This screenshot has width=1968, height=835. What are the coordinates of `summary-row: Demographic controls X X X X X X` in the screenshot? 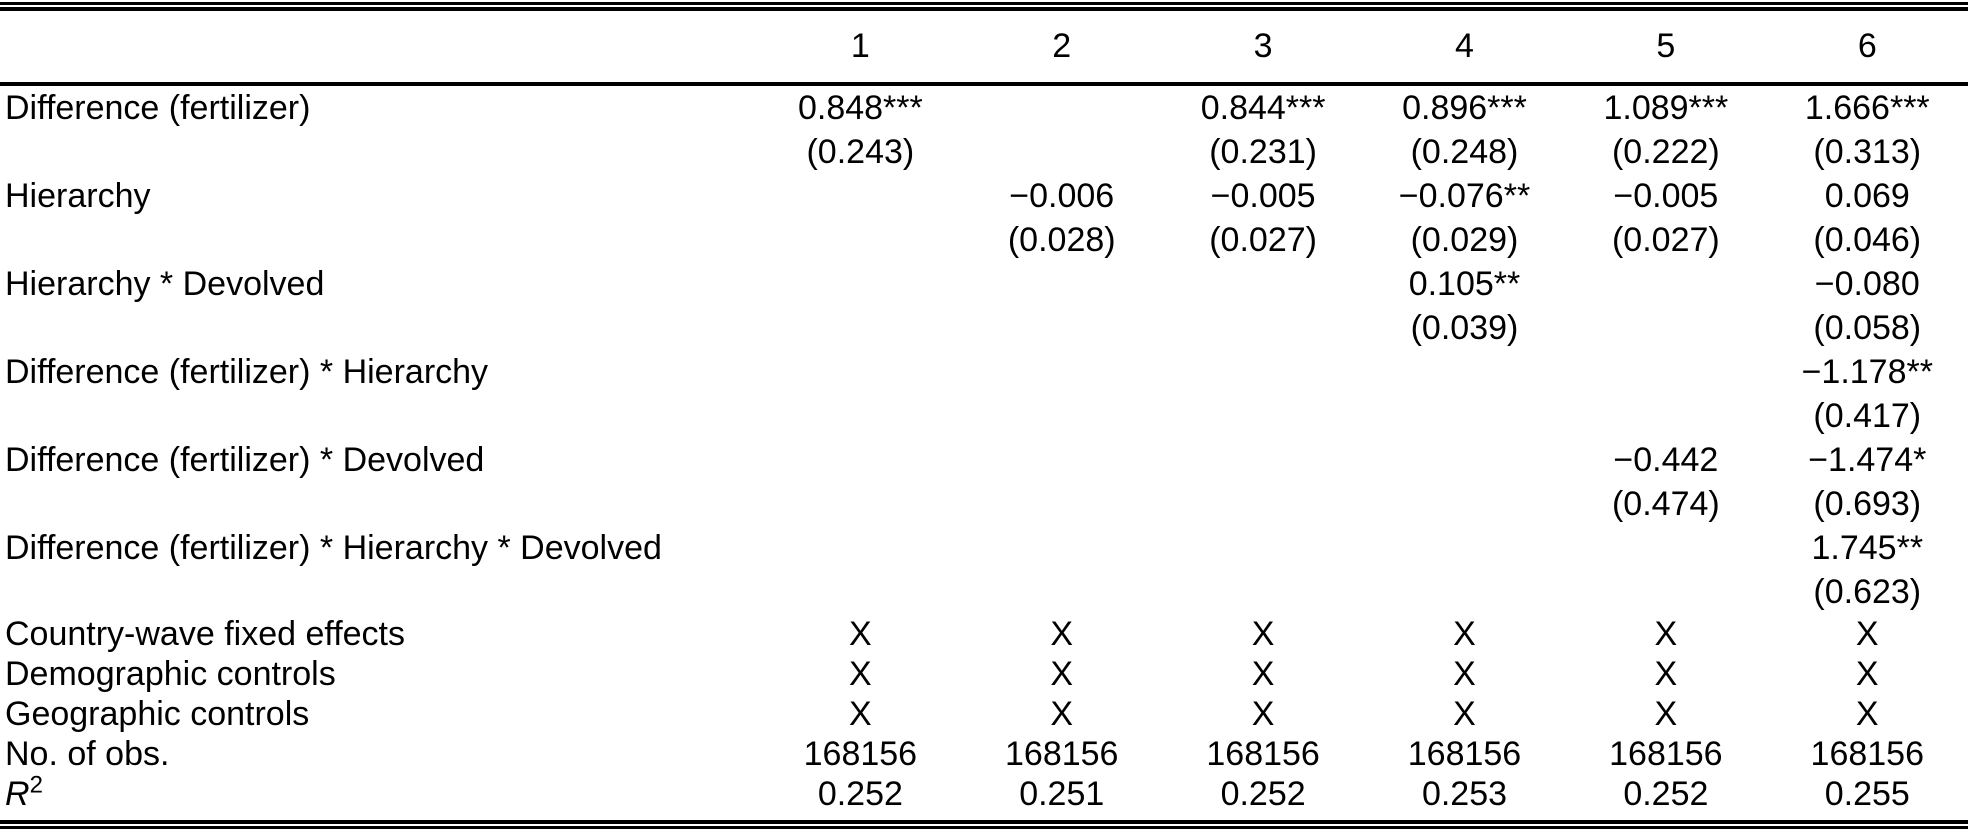 It's located at (984, 674).